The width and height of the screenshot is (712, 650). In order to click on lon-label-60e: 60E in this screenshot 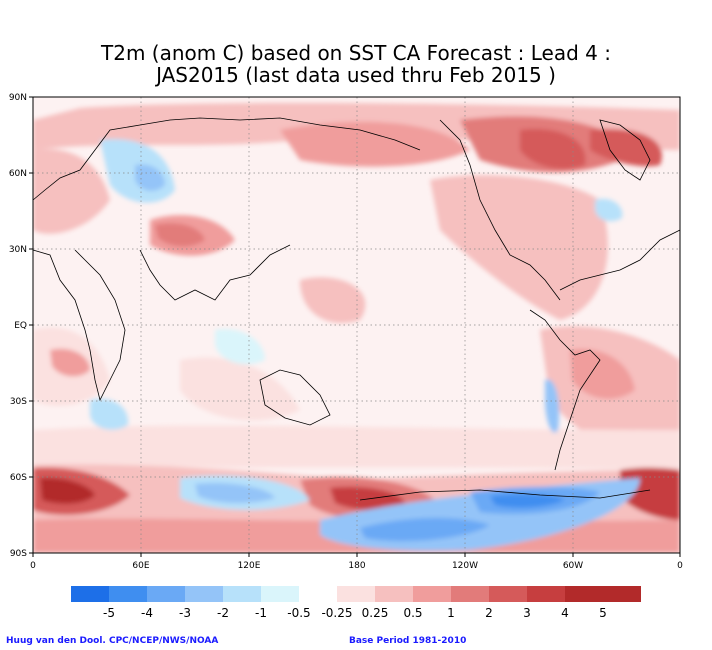, I will do `click(140, 566)`.